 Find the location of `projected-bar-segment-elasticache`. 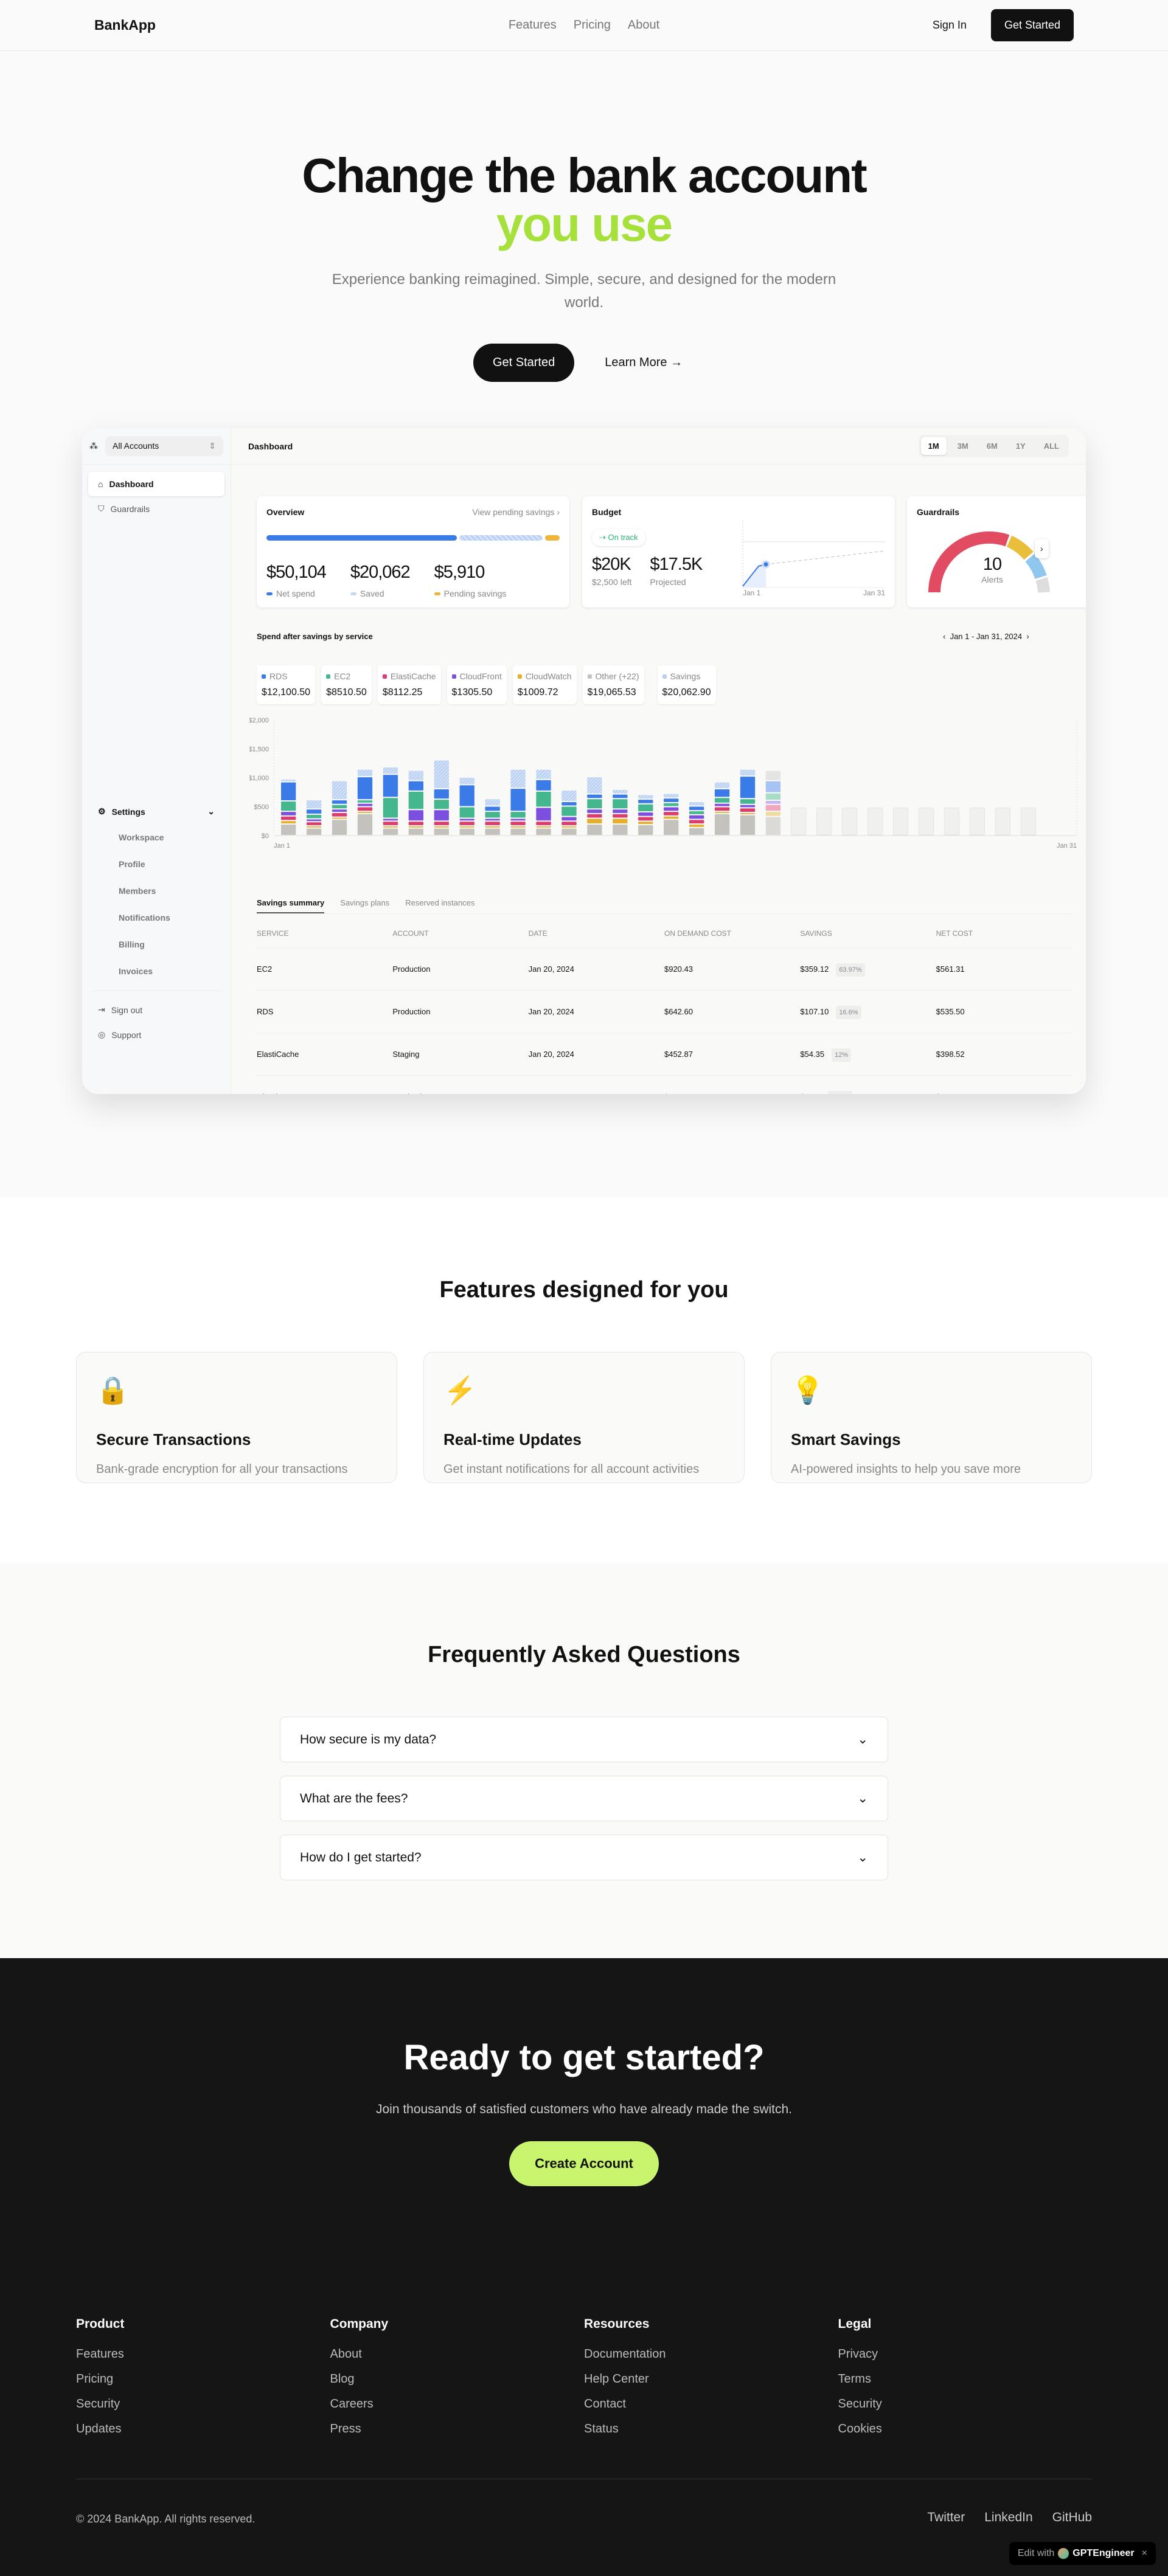

projected-bar-segment-elasticache is located at coordinates (773, 808).